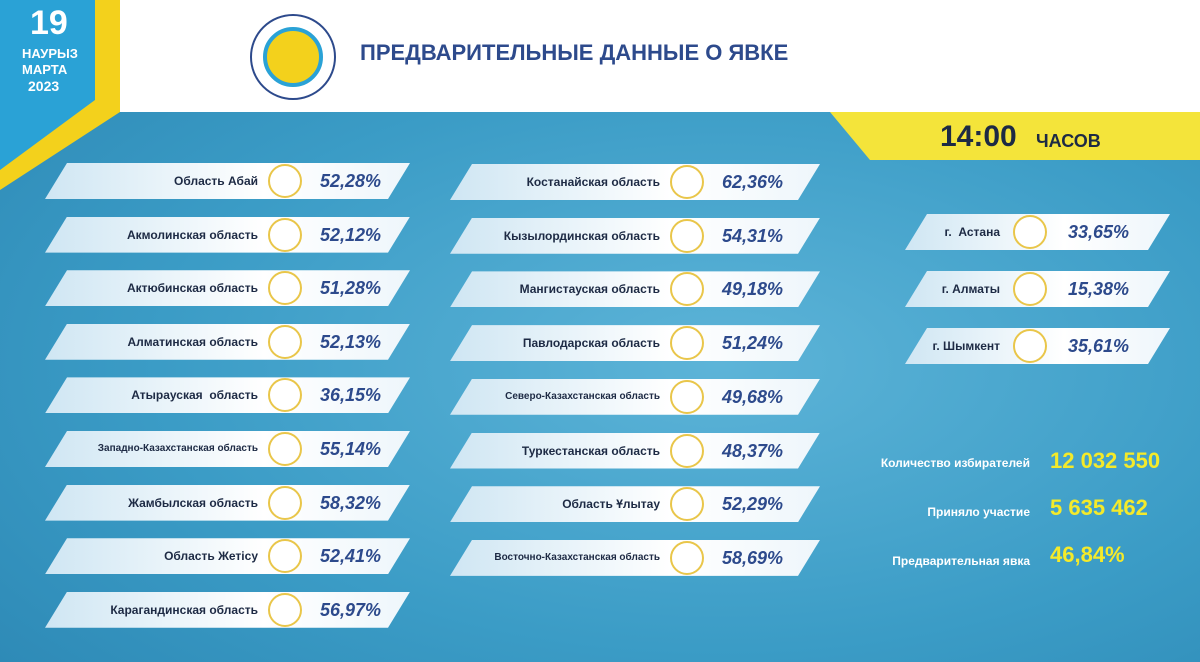 The image size is (1200, 662). I want to click on region-value: 55,14%, so click(351, 449).